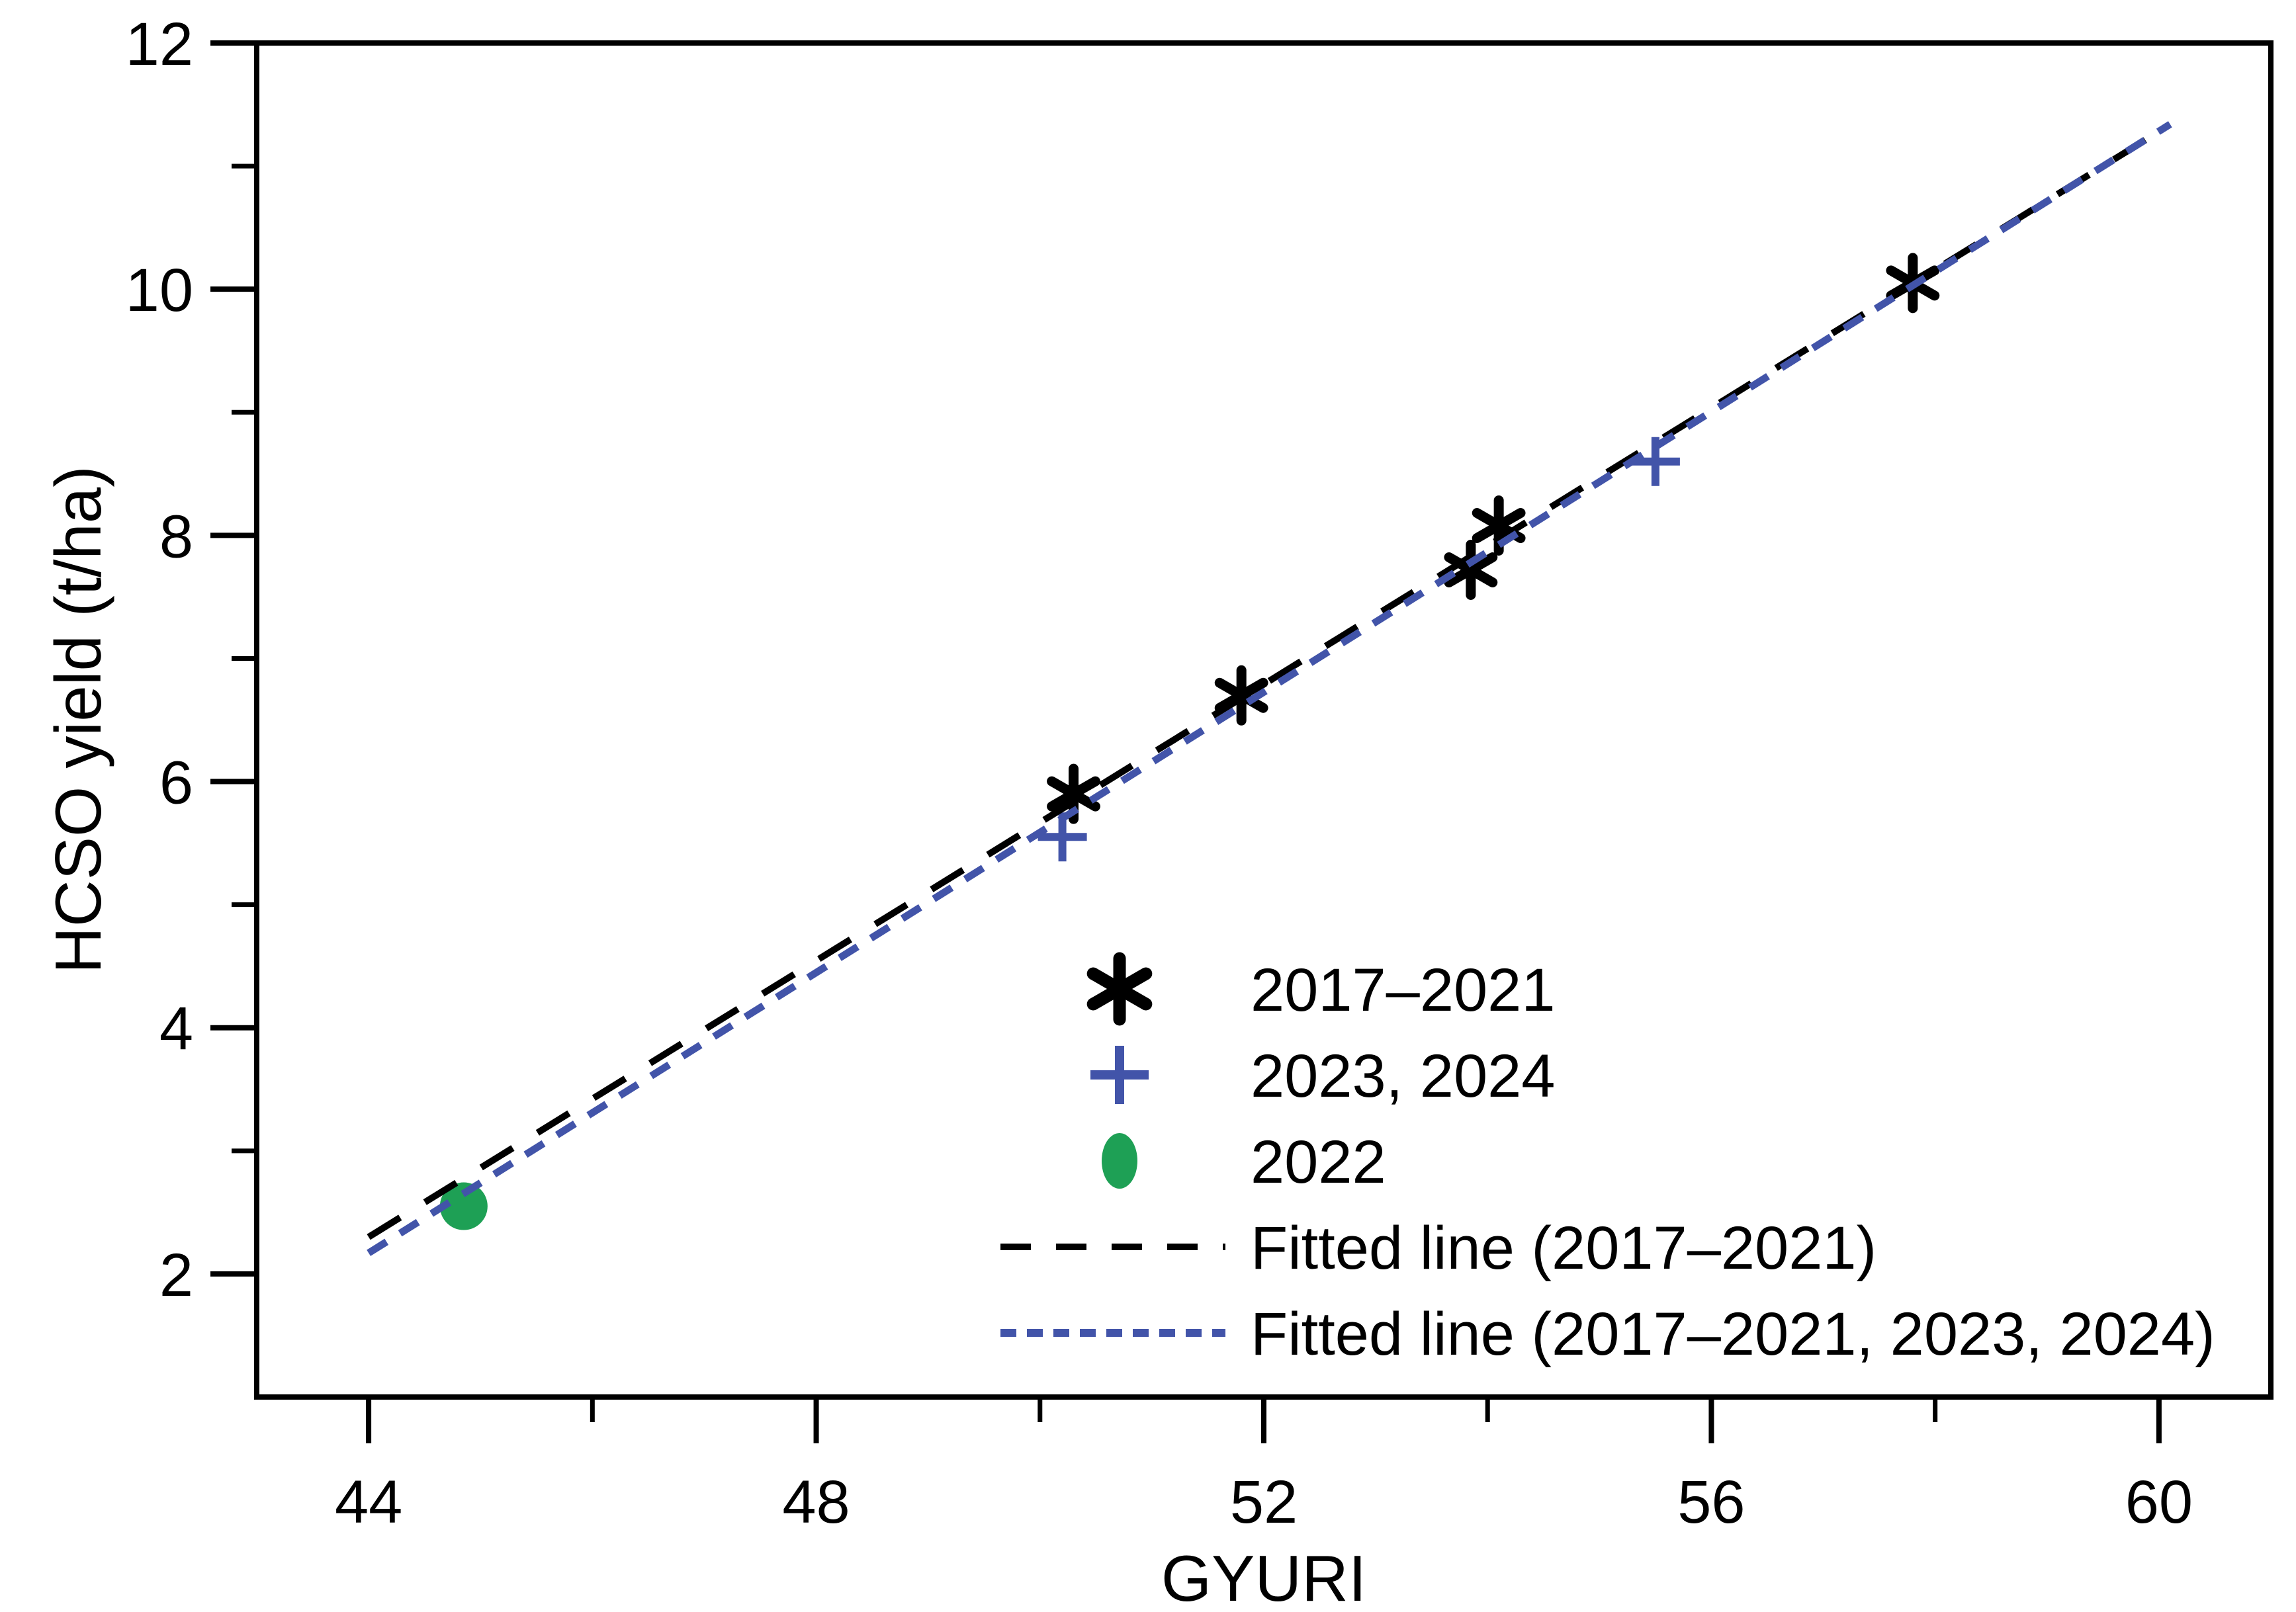  Describe the element at coordinates (1403, 1076) in the screenshot. I see `legend-label-1: 2023, 2024` at that location.